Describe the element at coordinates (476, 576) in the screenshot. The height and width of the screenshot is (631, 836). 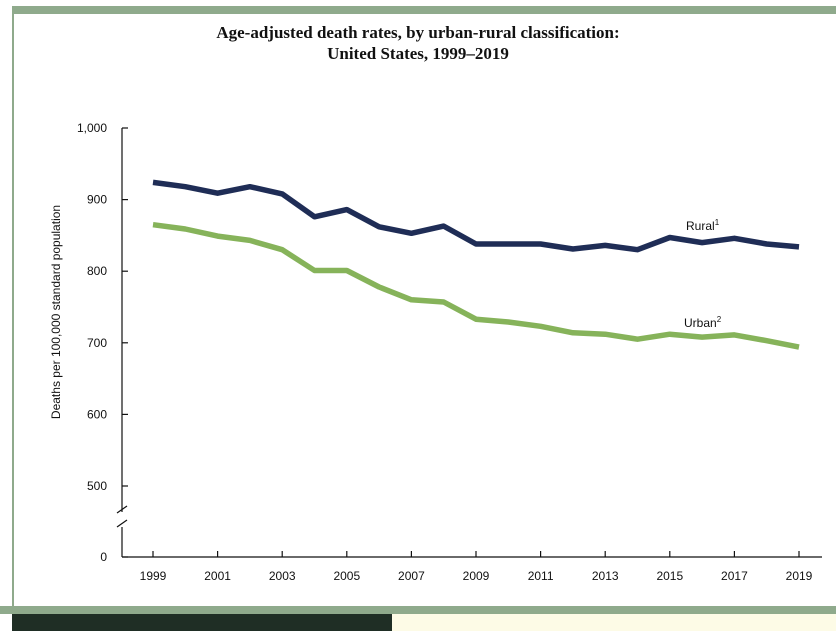
I see `x-tick-label: 2009` at that location.